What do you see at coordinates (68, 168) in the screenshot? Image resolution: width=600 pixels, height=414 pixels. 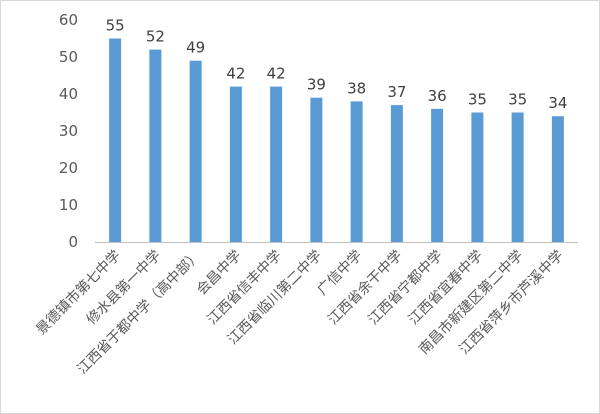 I see `y-tick-label: 20` at bounding box center [68, 168].